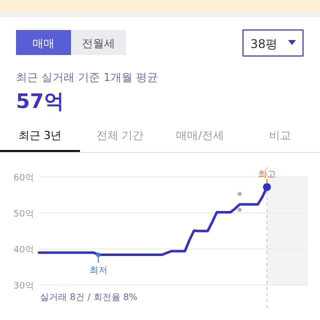  What do you see at coordinates (87, 77) in the screenshot?
I see `chart-title: 최근 실거래 기준 1개월 평균` at bounding box center [87, 77].